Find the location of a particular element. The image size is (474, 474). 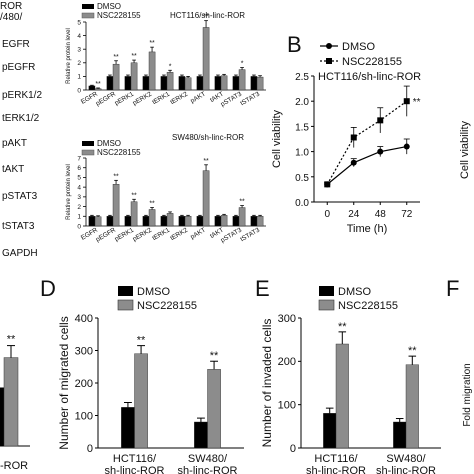

panel-label-f: F is located at coordinates (452, 288).